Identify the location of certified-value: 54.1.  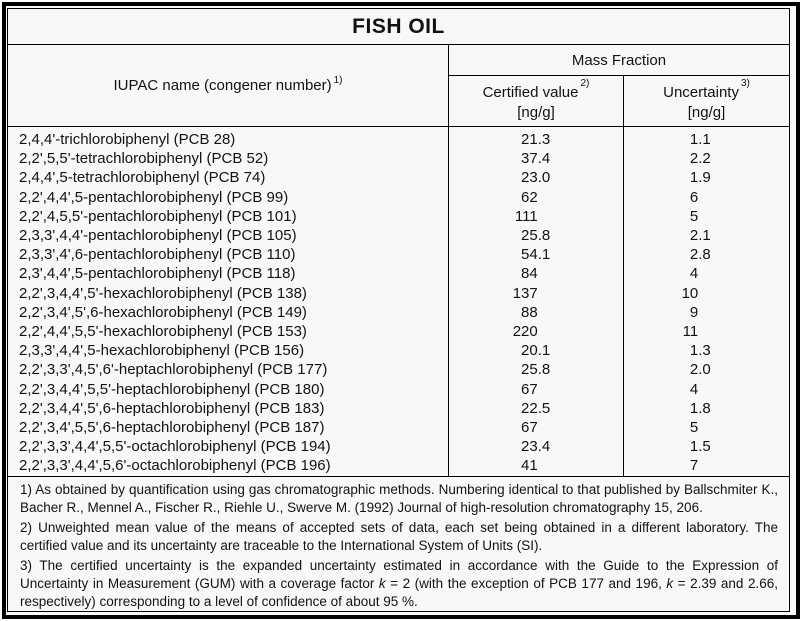
(536, 255).